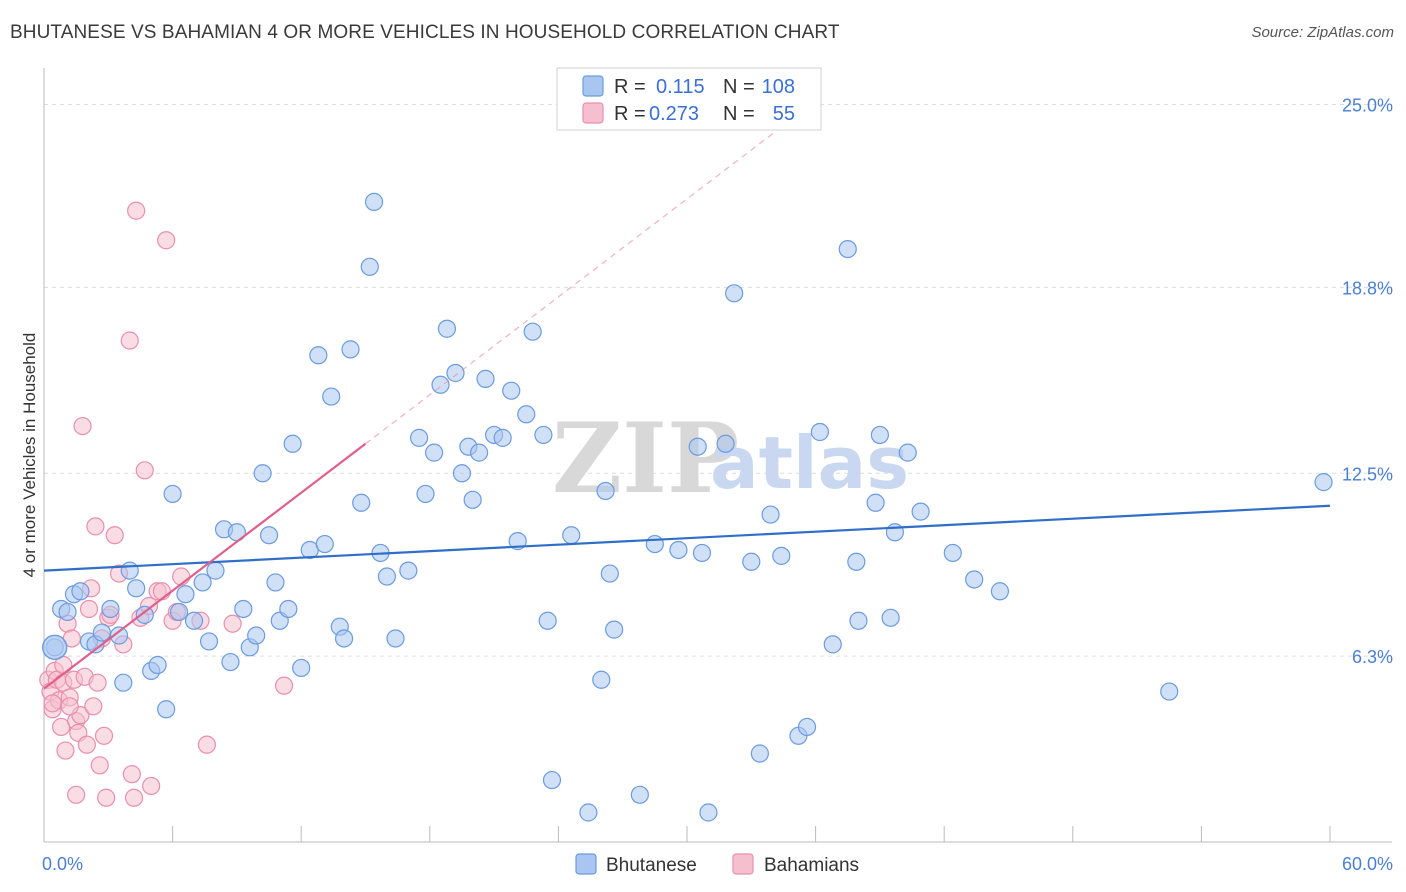 The image size is (1406, 892). Describe the element at coordinates (778, 87) in the screenshot. I see `legend-n-value-1: 108` at that location.